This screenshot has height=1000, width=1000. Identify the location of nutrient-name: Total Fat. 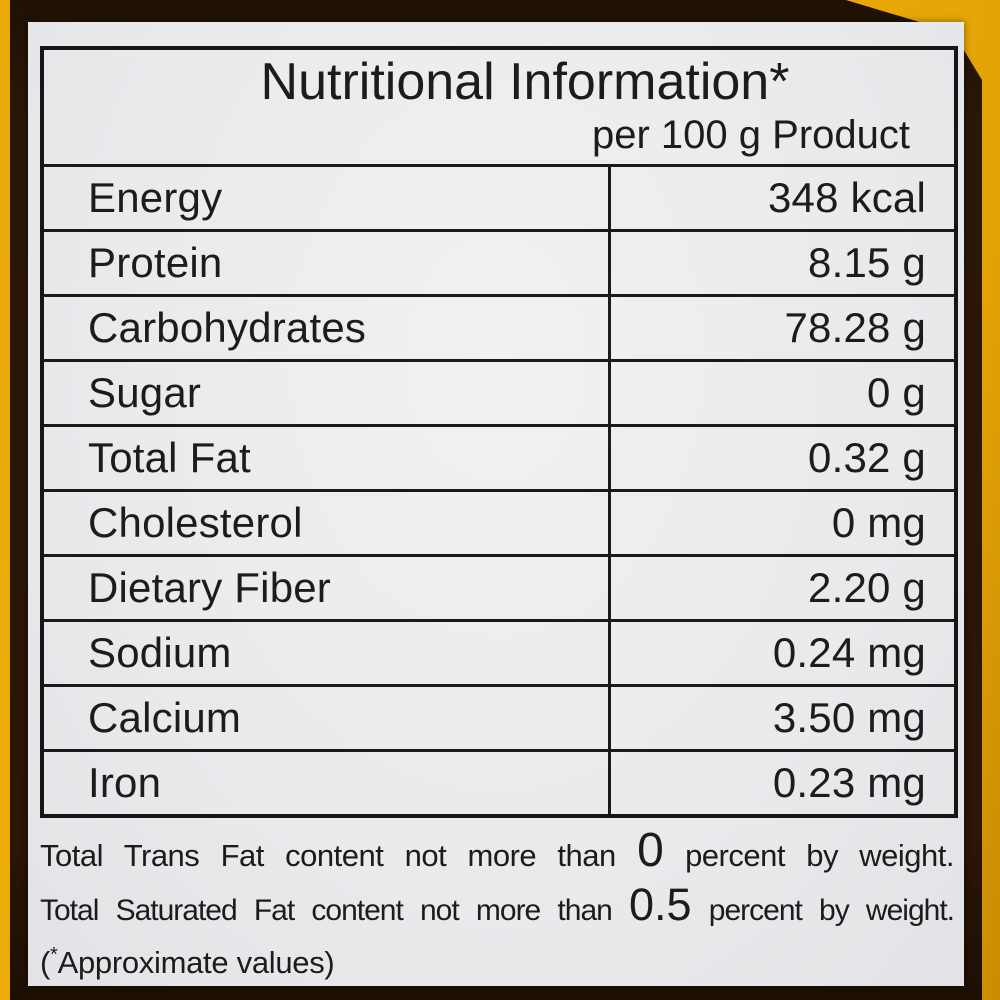
(169, 457).